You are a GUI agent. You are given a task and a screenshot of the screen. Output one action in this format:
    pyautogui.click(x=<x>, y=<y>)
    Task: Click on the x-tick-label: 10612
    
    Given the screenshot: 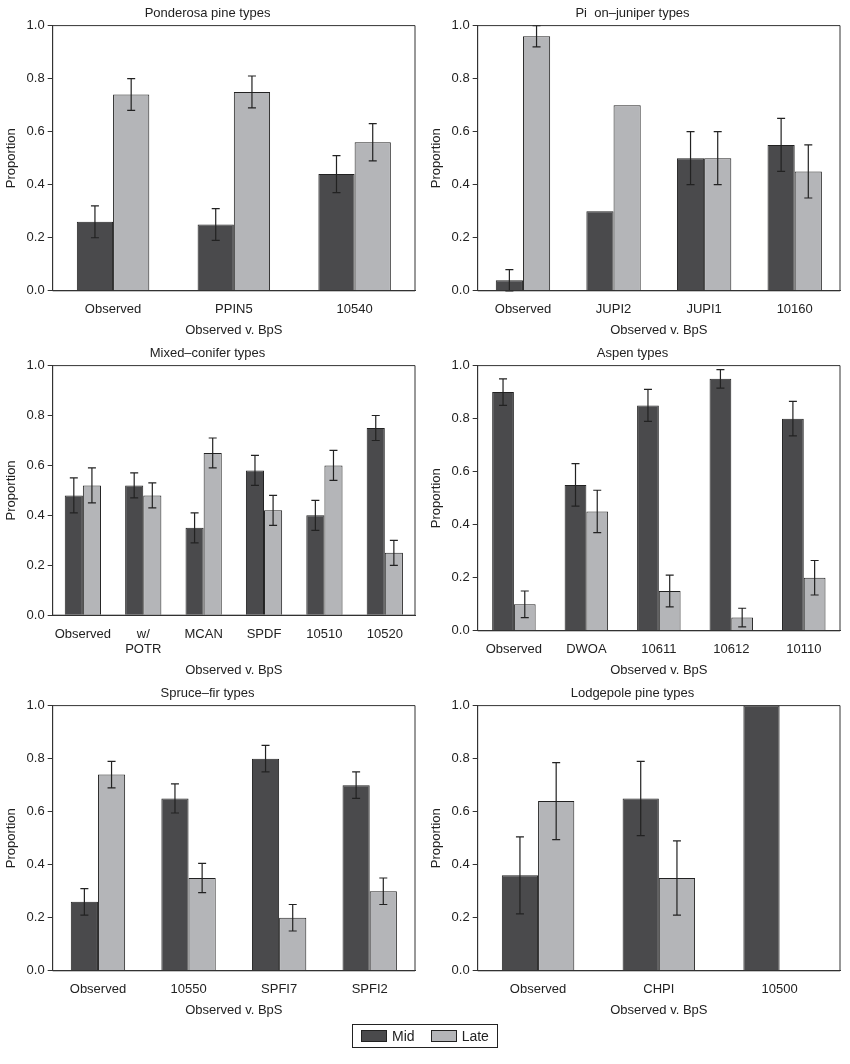 What is the action you would take?
    pyautogui.click(x=731, y=649)
    